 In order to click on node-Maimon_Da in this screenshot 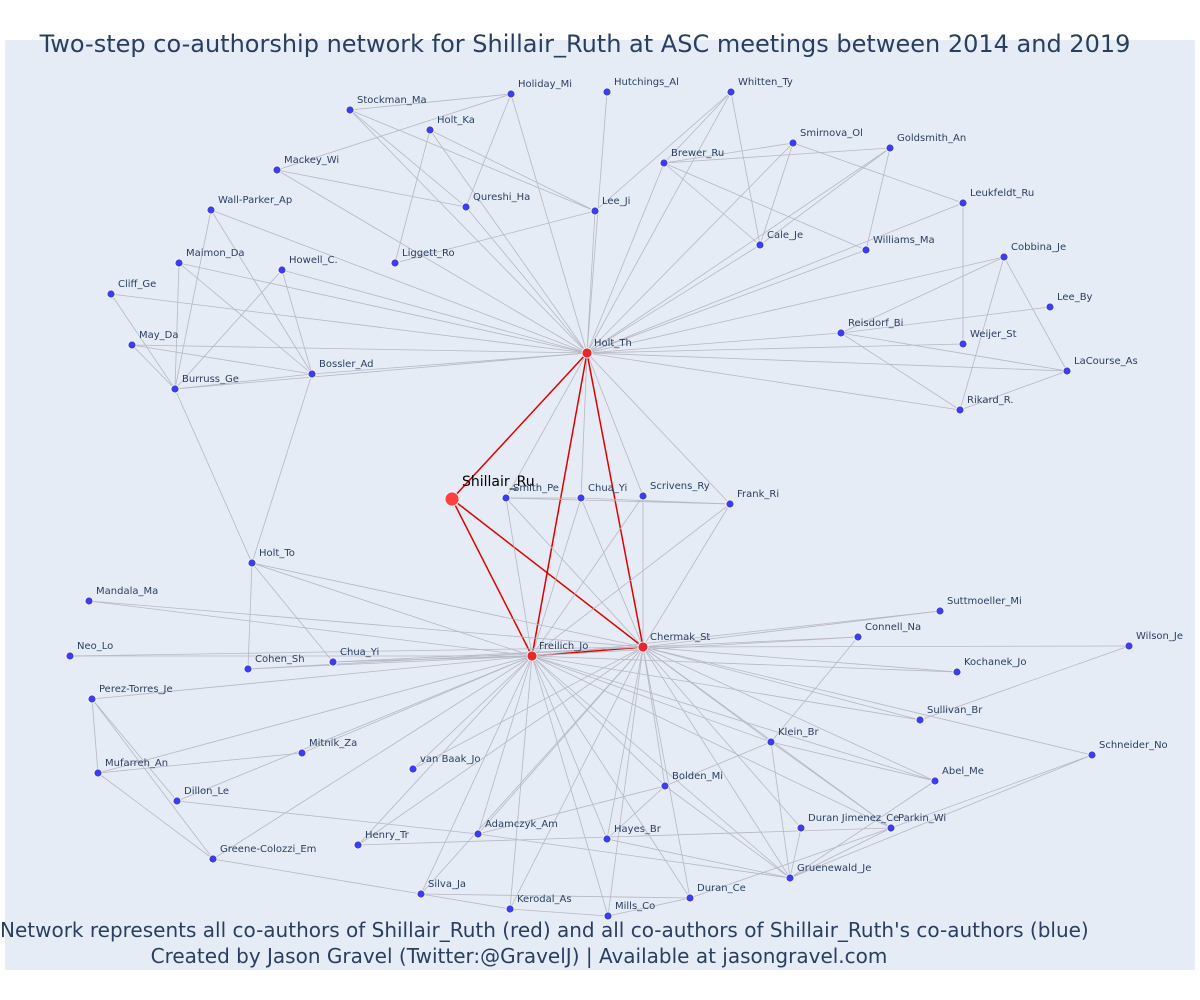, I will do `click(179, 263)`.